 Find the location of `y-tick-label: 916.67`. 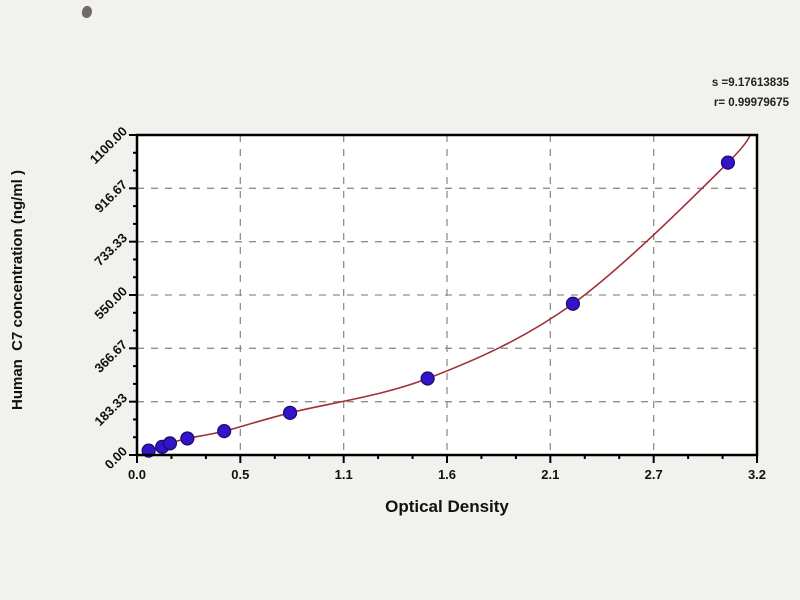

y-tick-label: 916.67 is located at coordinates (110, 196).